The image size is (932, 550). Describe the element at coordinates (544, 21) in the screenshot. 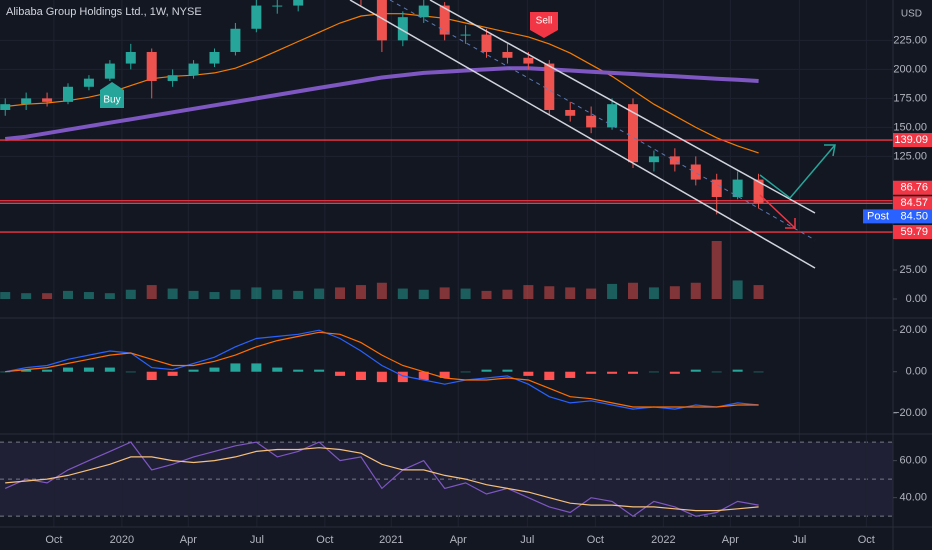

I see `sell-label: Sell` at that location.